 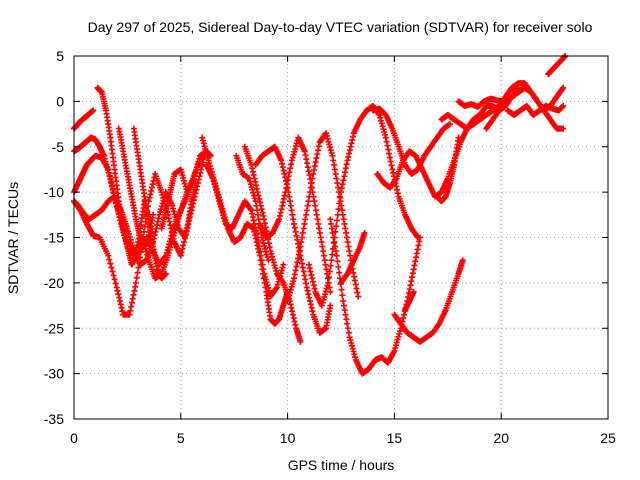 What do you see at coordinates (60, 56) in the screenshot?
I see `y-tick-label: 5` at bounding box center [60, 56].